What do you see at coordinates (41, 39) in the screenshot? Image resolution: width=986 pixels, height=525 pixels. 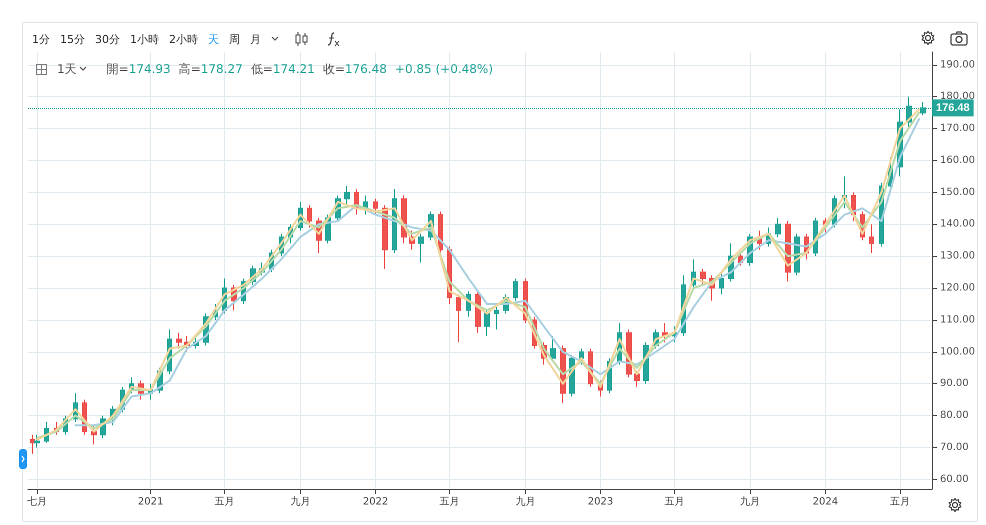 I see `text: 1分` at bounding box center [41, 39].